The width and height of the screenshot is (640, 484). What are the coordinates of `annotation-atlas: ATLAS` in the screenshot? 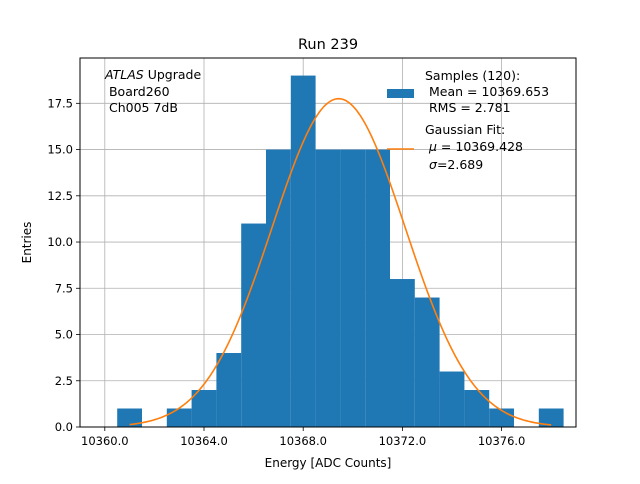 It's located at (124, 74).